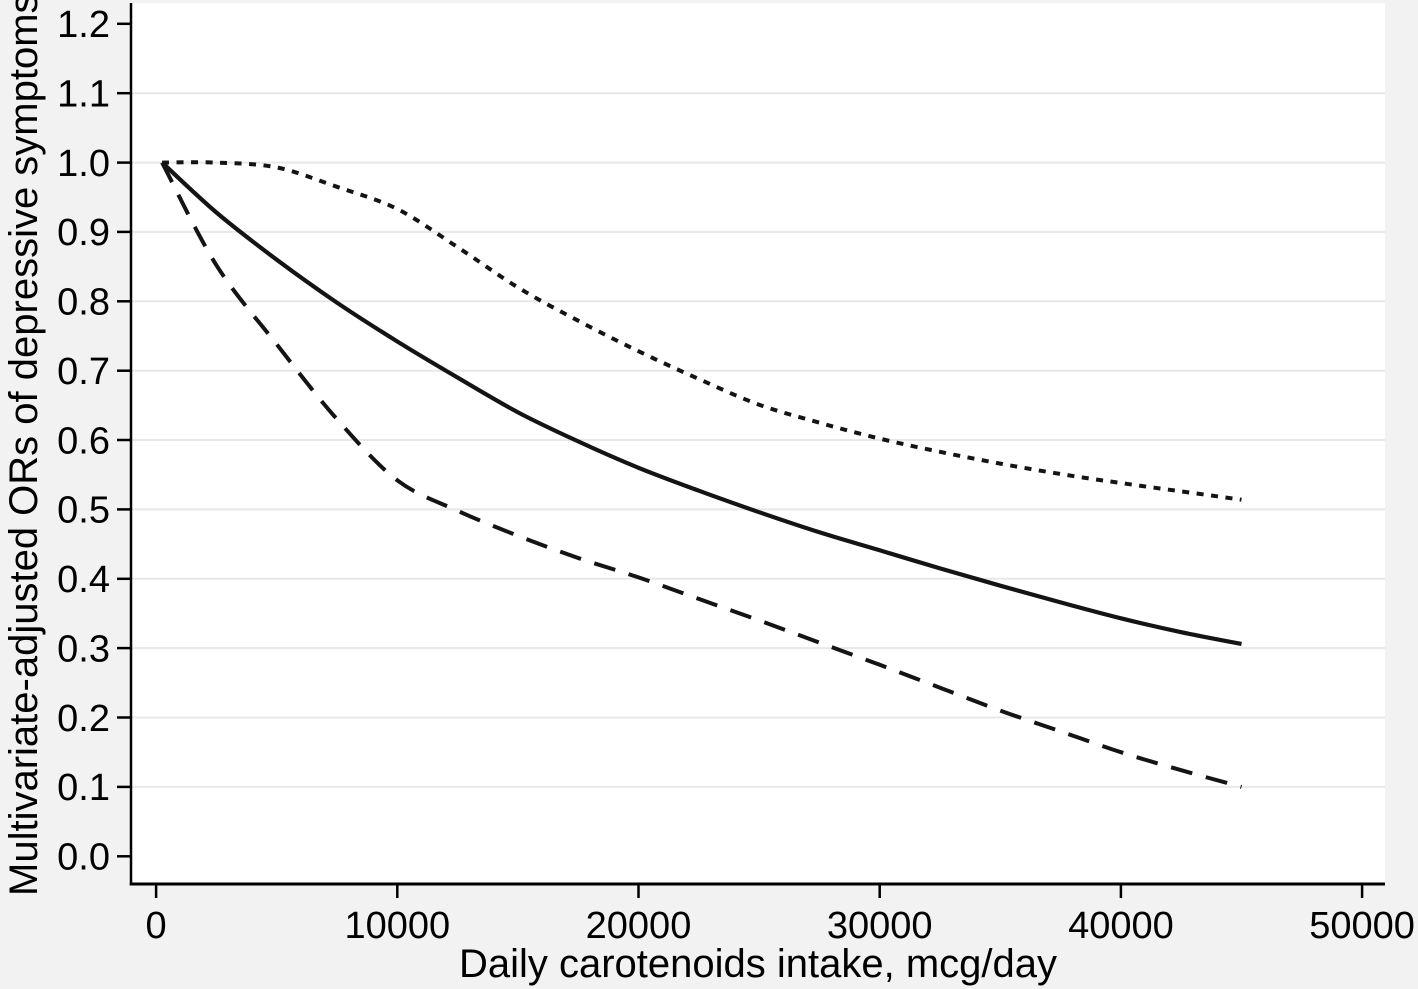 The height and width of the screenshot is (989, 1418). What do you see at coordinates (83, 580) in the screenshot?
I see `y-tick-label: 0.4` at bounding box center [83, 580].